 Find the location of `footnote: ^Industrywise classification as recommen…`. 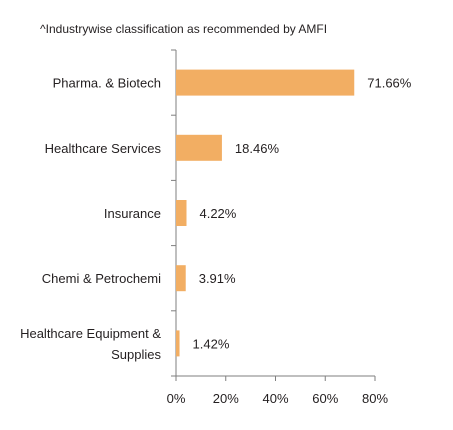

footnote: ^Industrywise classification as recommen… is located at coordinates (183, 29).